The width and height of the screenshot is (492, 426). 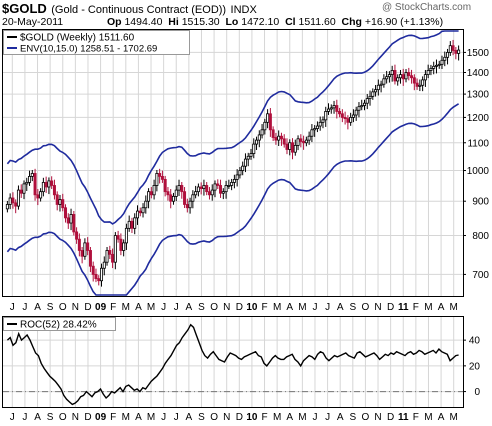 I want to click on price-y-tick-label: 1200, so click(x=478, y=118).